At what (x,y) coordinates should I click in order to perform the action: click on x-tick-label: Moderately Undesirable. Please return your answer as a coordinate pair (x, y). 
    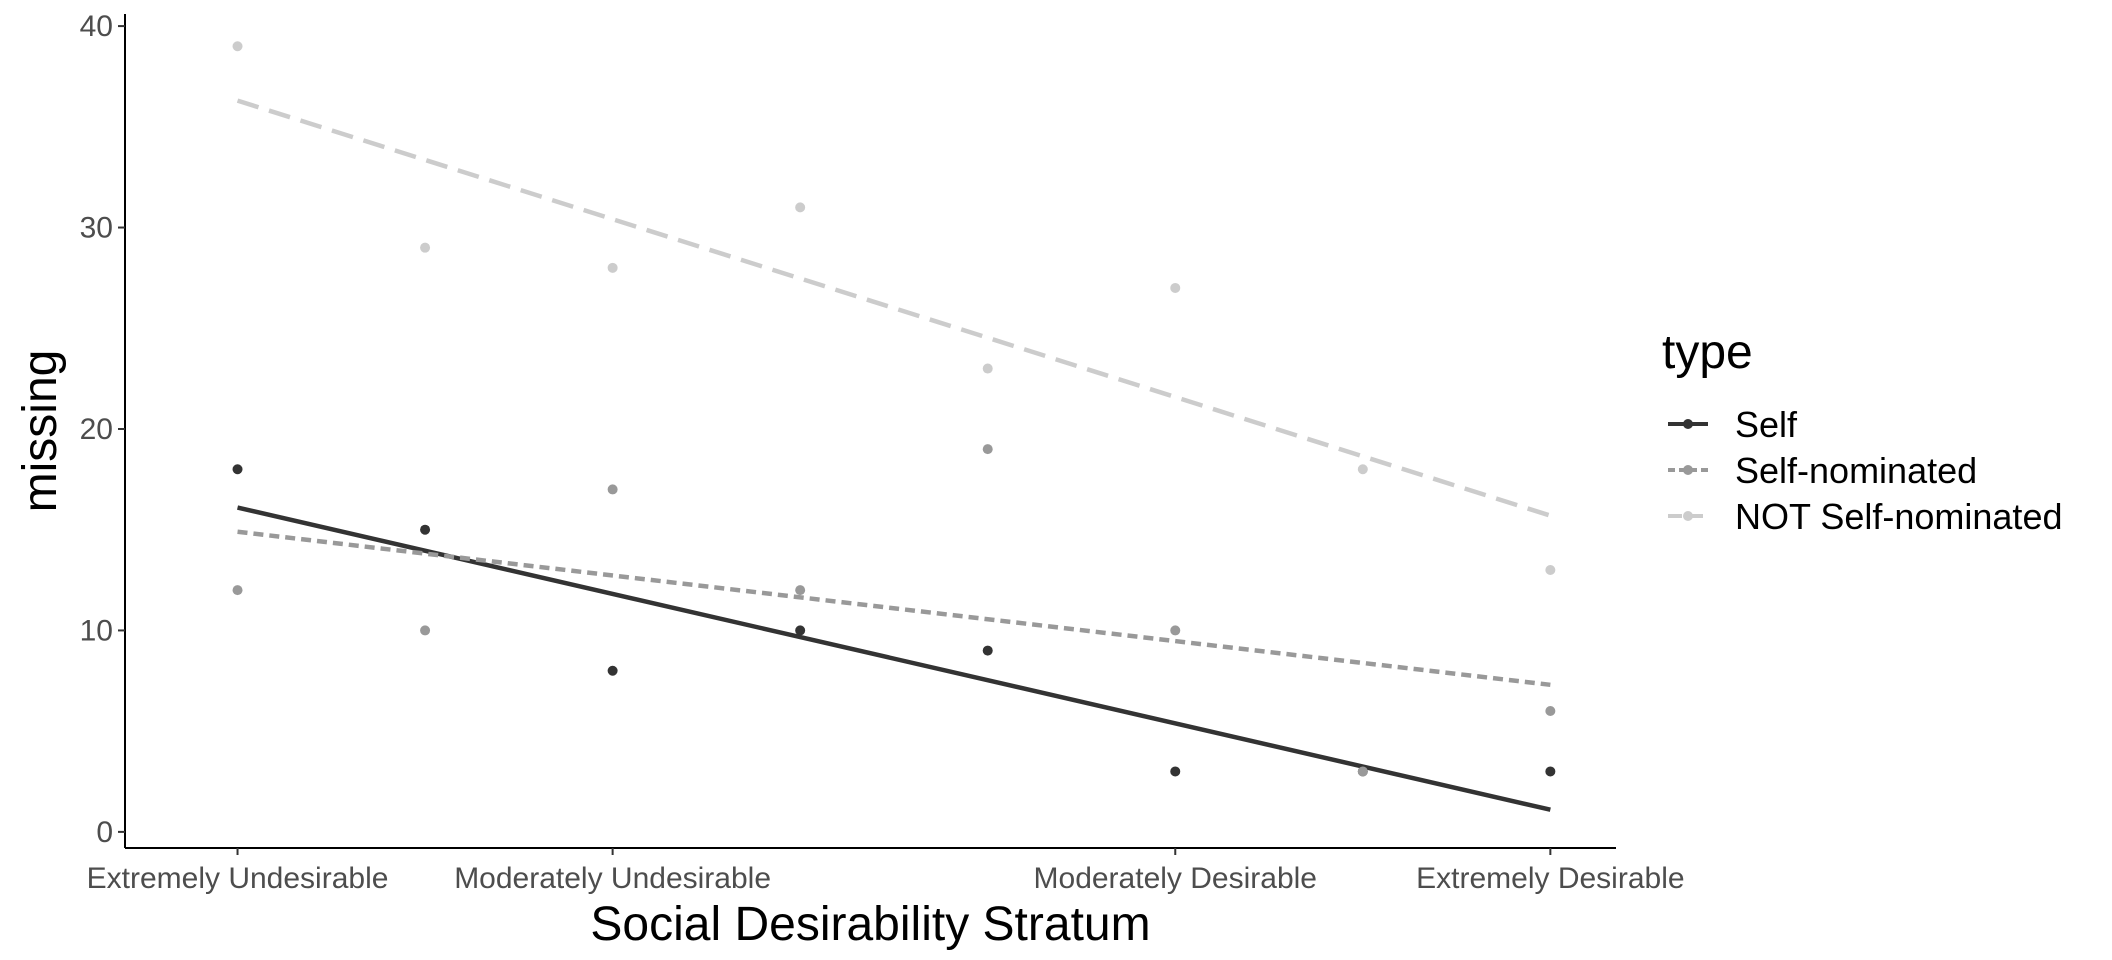
    Looking at the image, I should click on (612, 878).